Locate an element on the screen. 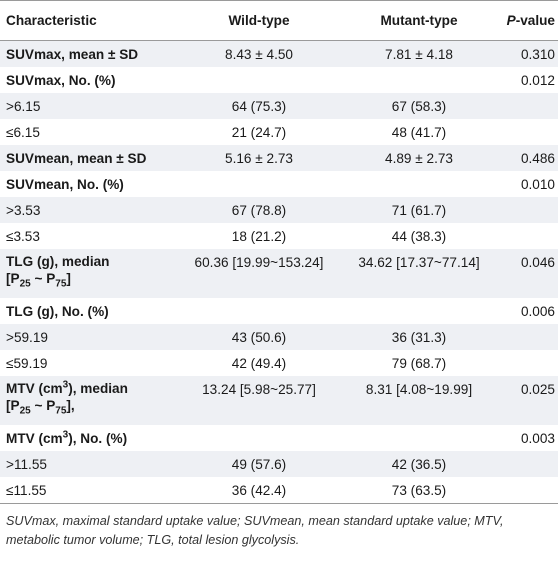 This screenshot has height=576, width=558. row-label: SUVmean, No. (%) is located at coordinates (65, 184).